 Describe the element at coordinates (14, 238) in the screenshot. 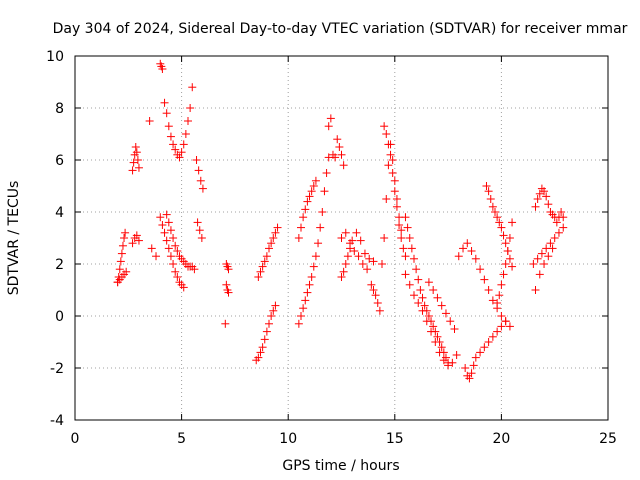

I see `y-axis-label: SDTVAR / TECUs` at that location.